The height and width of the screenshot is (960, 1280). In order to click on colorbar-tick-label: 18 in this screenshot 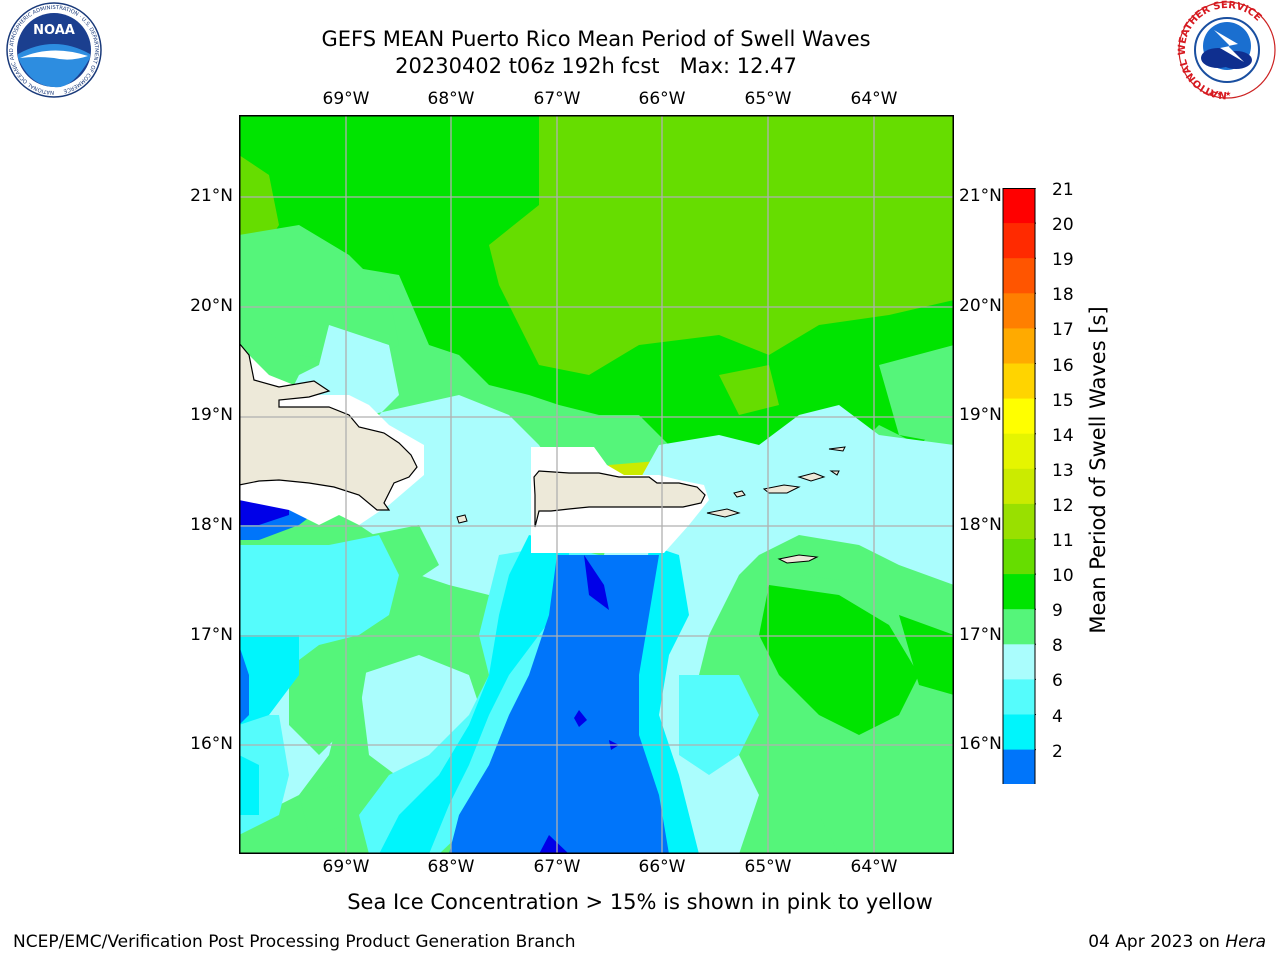, I will do `click(1063, 295)`.